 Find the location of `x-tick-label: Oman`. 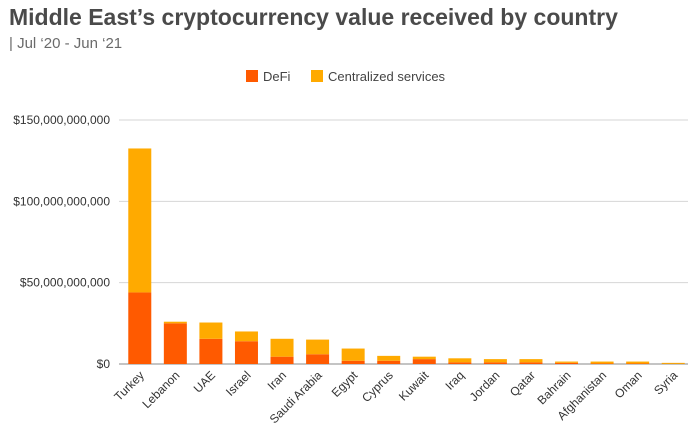

x-tick-label: Oman is located at coordinates (628, 384).